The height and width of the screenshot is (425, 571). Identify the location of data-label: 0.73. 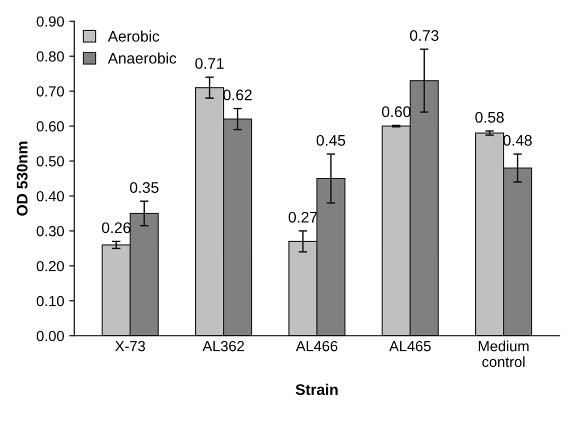
(424, 35).